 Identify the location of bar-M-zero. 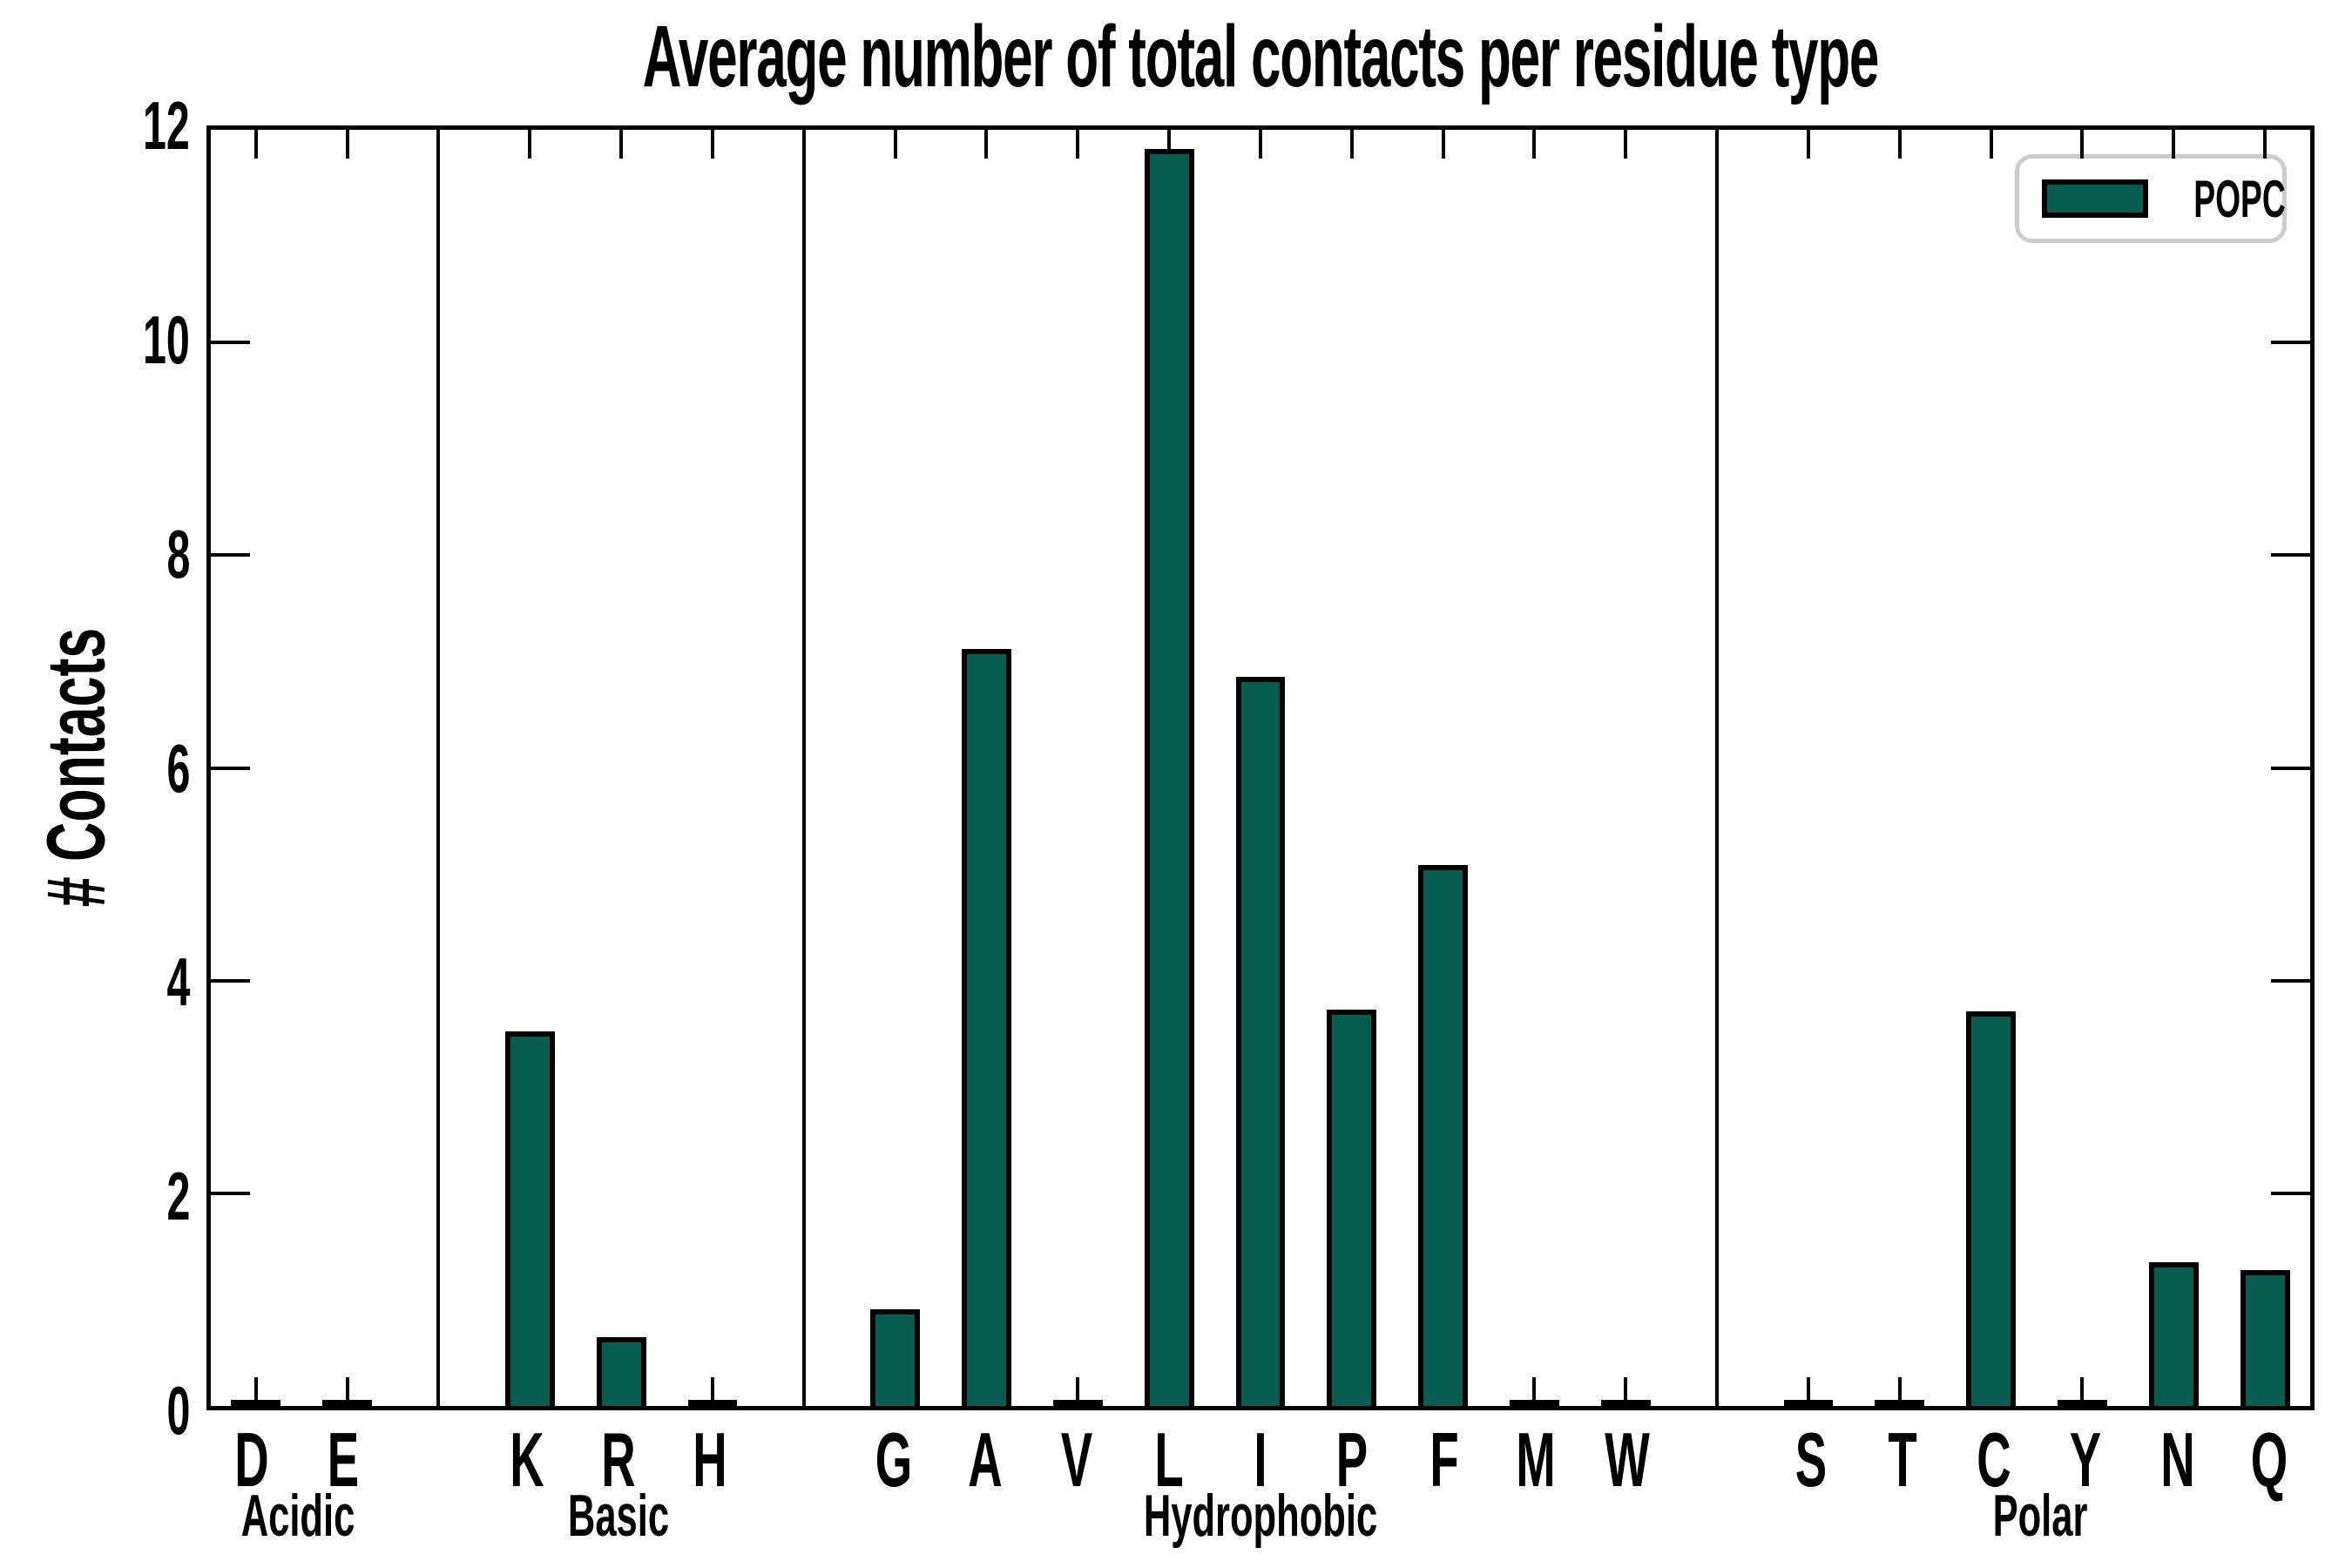
(1535, 1403).